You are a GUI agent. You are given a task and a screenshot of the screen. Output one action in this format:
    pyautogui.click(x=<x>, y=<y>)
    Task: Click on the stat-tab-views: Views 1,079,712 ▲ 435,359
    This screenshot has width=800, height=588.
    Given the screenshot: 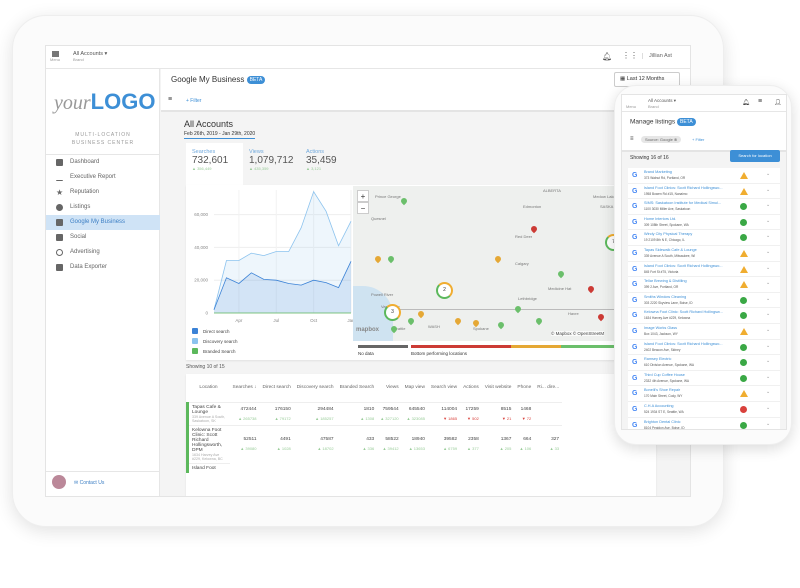 What is the action you would take?
    pyautogui.click(x=271, y=160)
    